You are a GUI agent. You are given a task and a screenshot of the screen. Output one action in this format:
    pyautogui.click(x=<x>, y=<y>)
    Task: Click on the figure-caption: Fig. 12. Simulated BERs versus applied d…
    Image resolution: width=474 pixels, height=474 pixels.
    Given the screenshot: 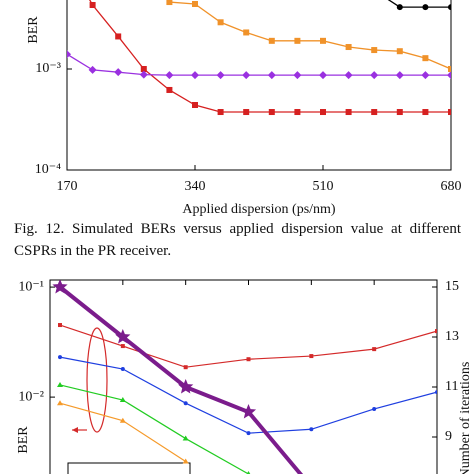 What is the action you would take?
    pyautogui.click(x=237, y=240)
    